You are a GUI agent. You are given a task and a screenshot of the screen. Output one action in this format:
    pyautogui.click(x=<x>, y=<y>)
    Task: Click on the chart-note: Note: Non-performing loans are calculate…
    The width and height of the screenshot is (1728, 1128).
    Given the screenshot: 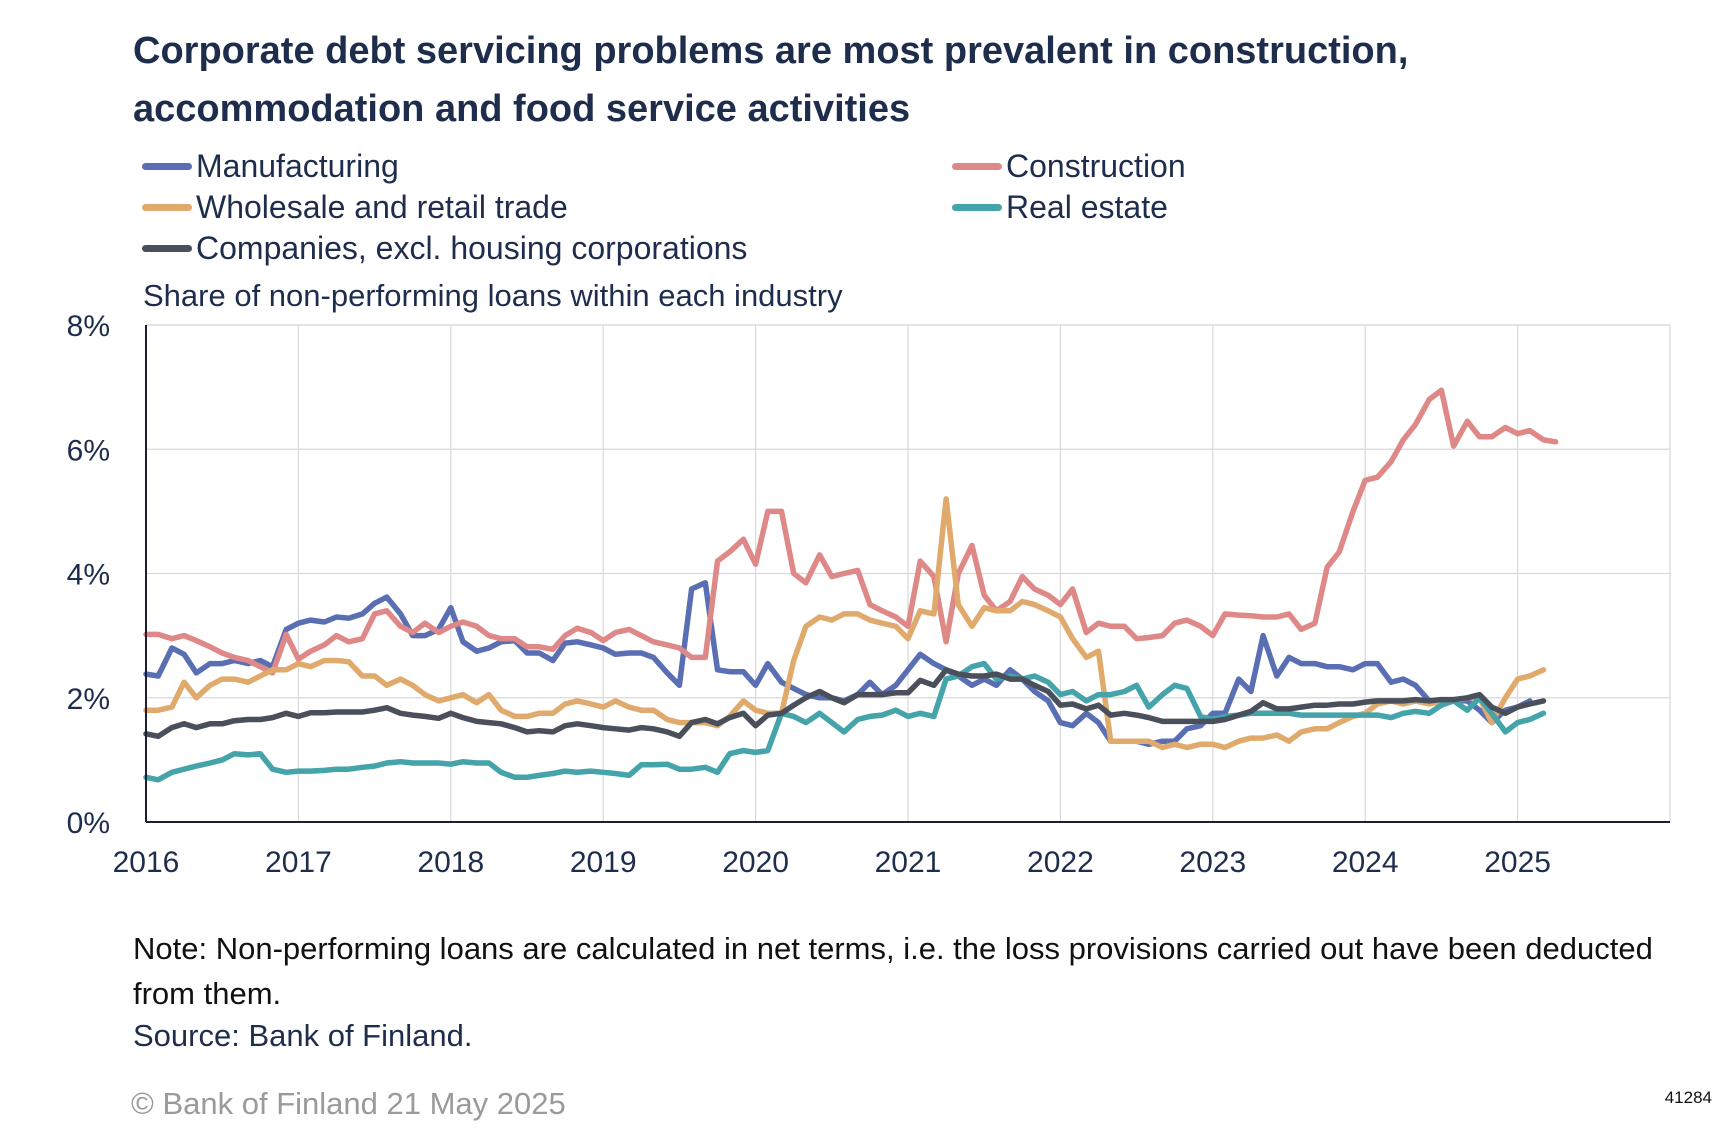 What is the action you would take?
    pyautogui.click(x=893, y=971)
    